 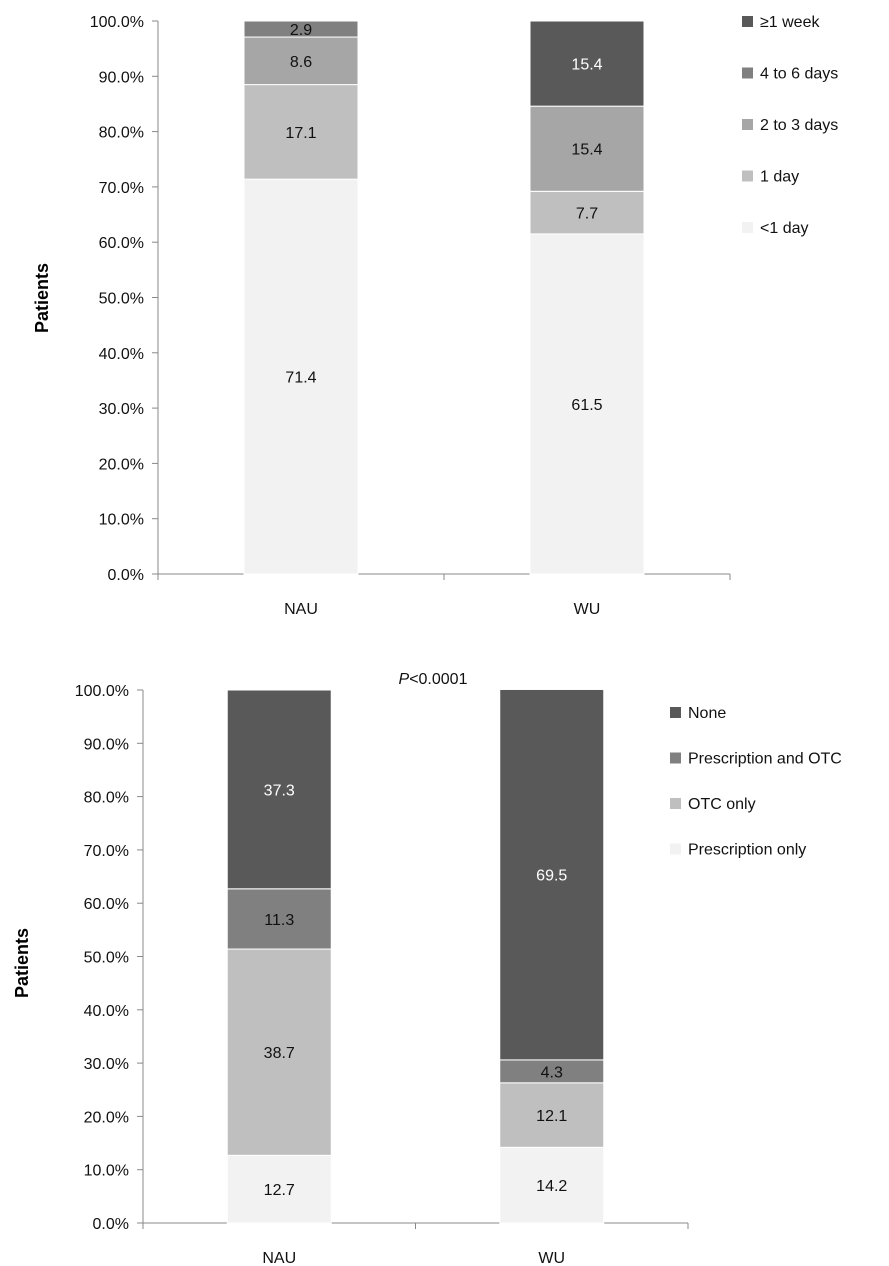 I want to click on bar-data-label: 12.7, so click(x=279, y=1190).